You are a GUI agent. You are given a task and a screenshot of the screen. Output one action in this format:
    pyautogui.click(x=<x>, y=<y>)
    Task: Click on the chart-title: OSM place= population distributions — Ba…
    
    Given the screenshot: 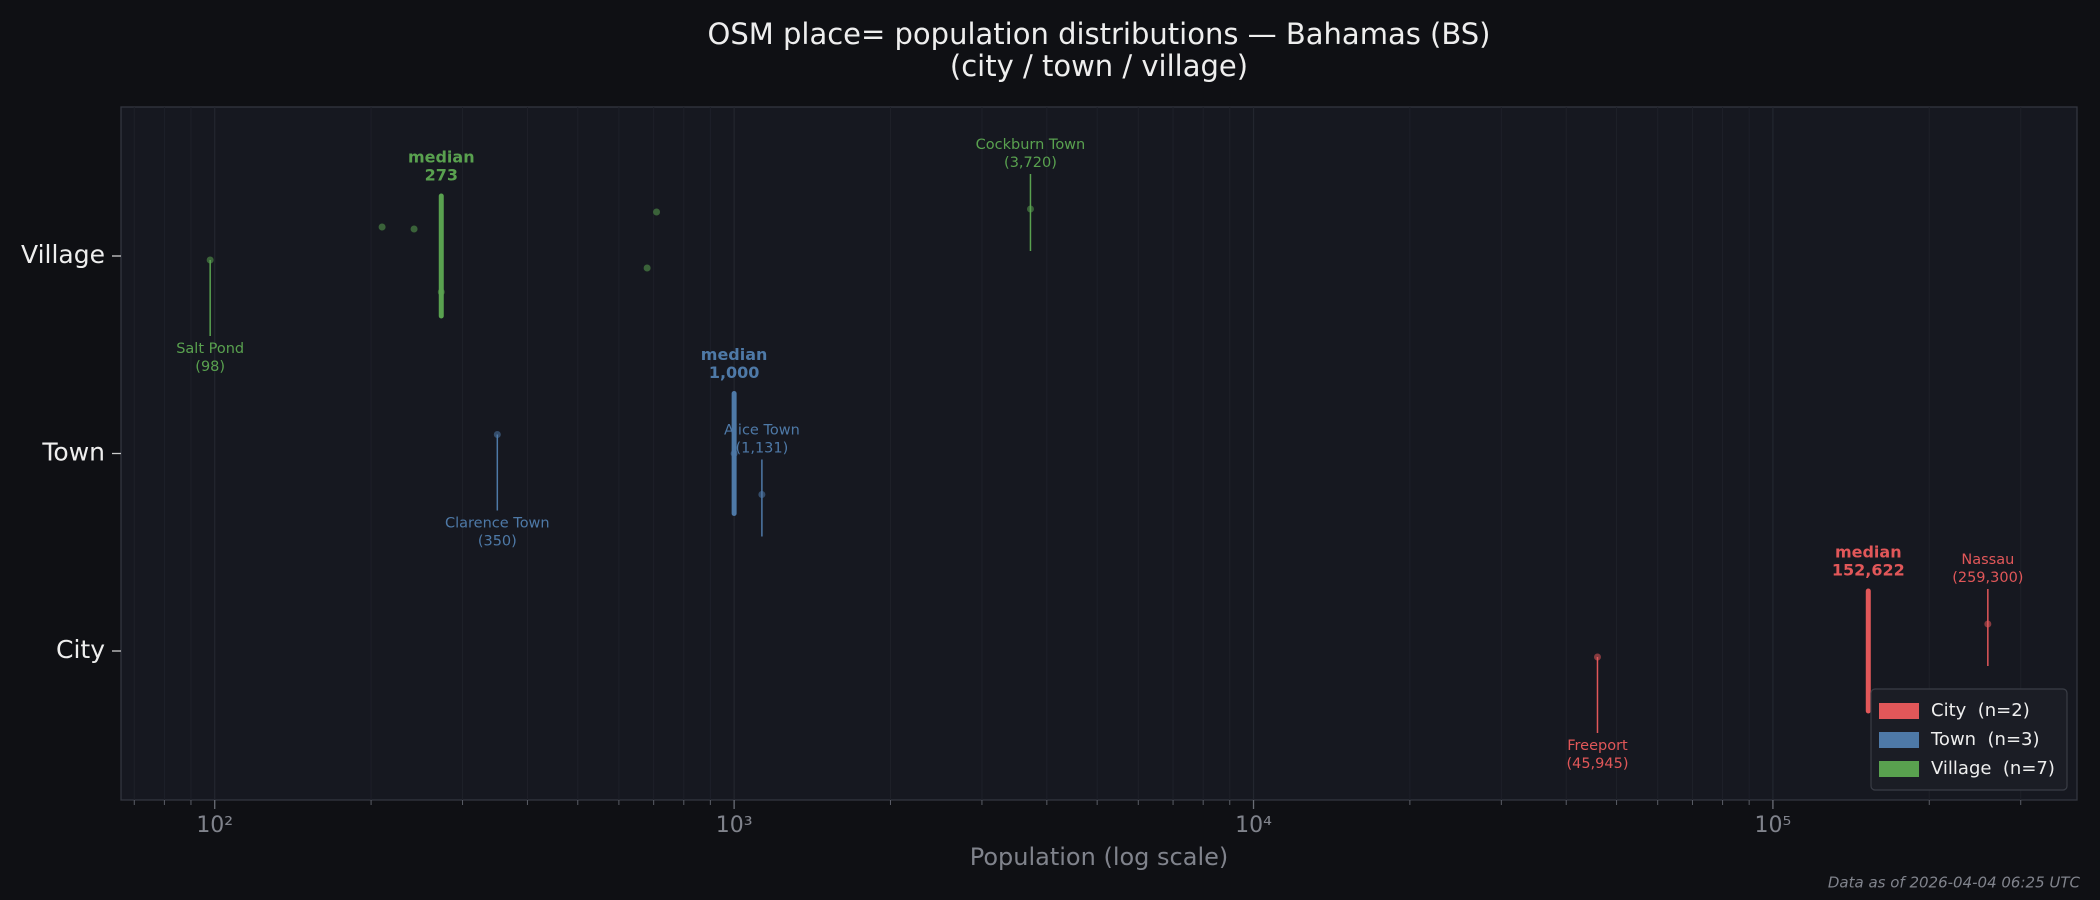 What is the action you would take?
    pyautogui.click(x=1099, y=34)
    